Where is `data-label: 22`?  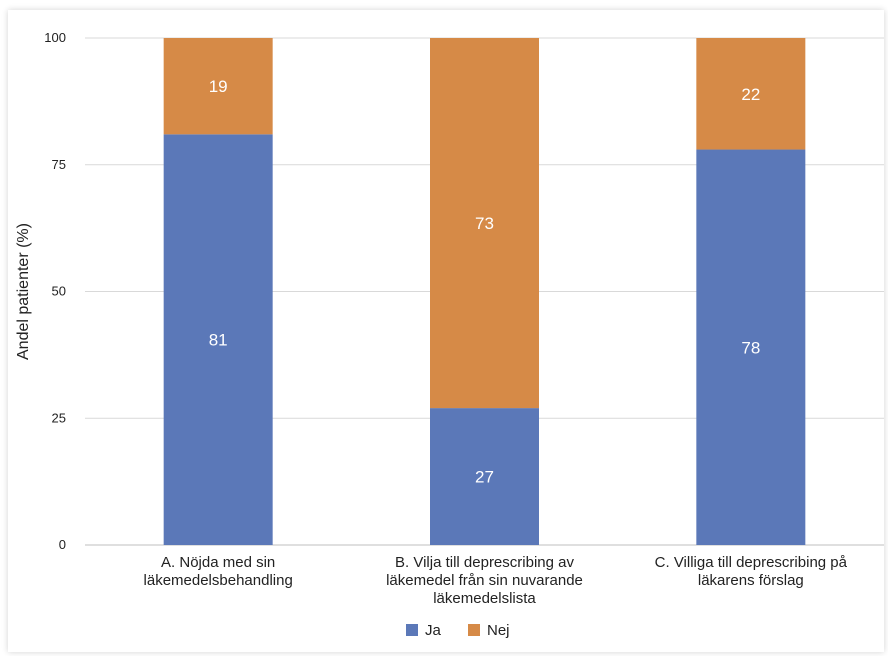 data-label: 22 is located at coordinates (750, 94).